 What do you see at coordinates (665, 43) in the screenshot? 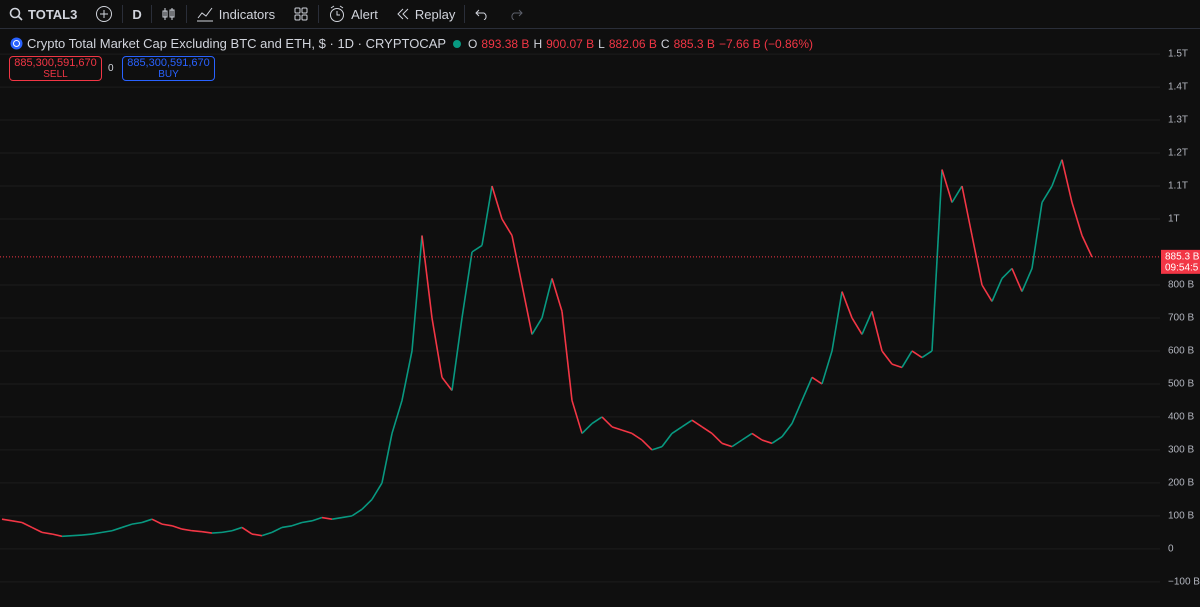
I see `close-key: C` at bounding box center [665, 43].